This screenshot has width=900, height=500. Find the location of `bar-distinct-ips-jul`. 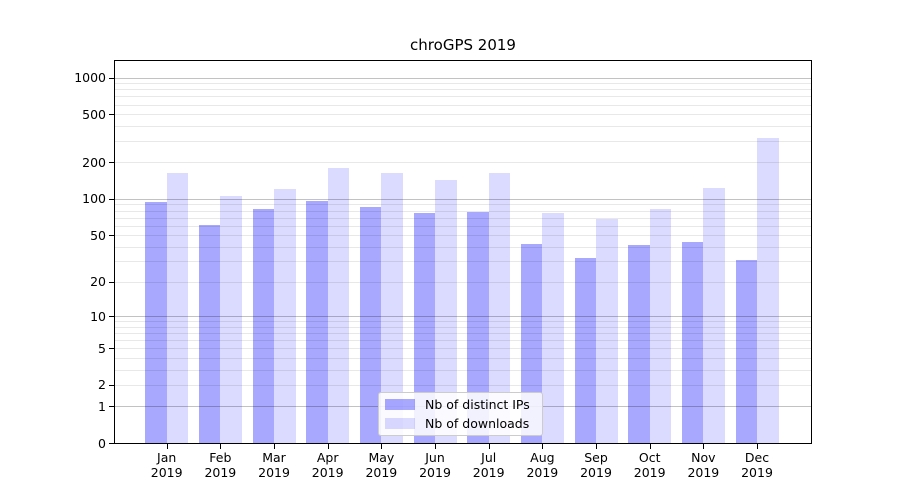

bar-distinct-ips-jul is located at coordinates (478, 327).